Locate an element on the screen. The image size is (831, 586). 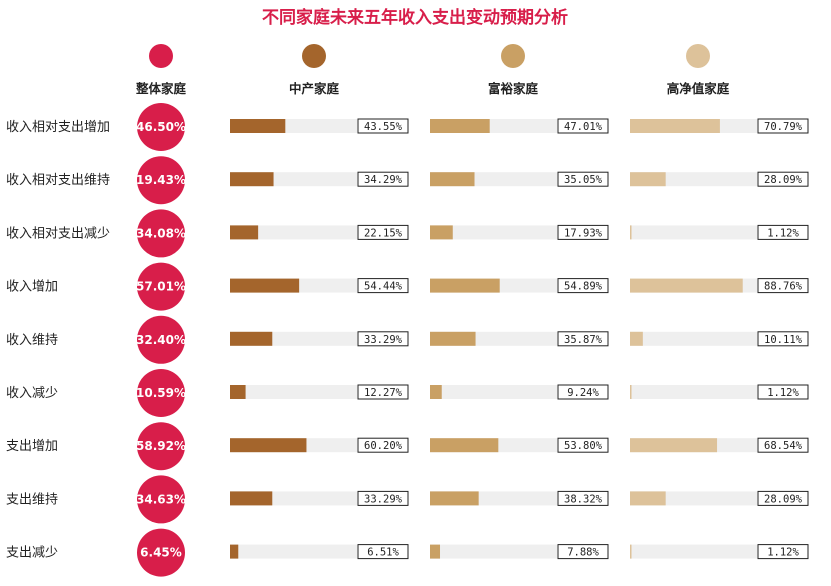
bar-value-label: 33.29% is located at coordinates (383, 499).